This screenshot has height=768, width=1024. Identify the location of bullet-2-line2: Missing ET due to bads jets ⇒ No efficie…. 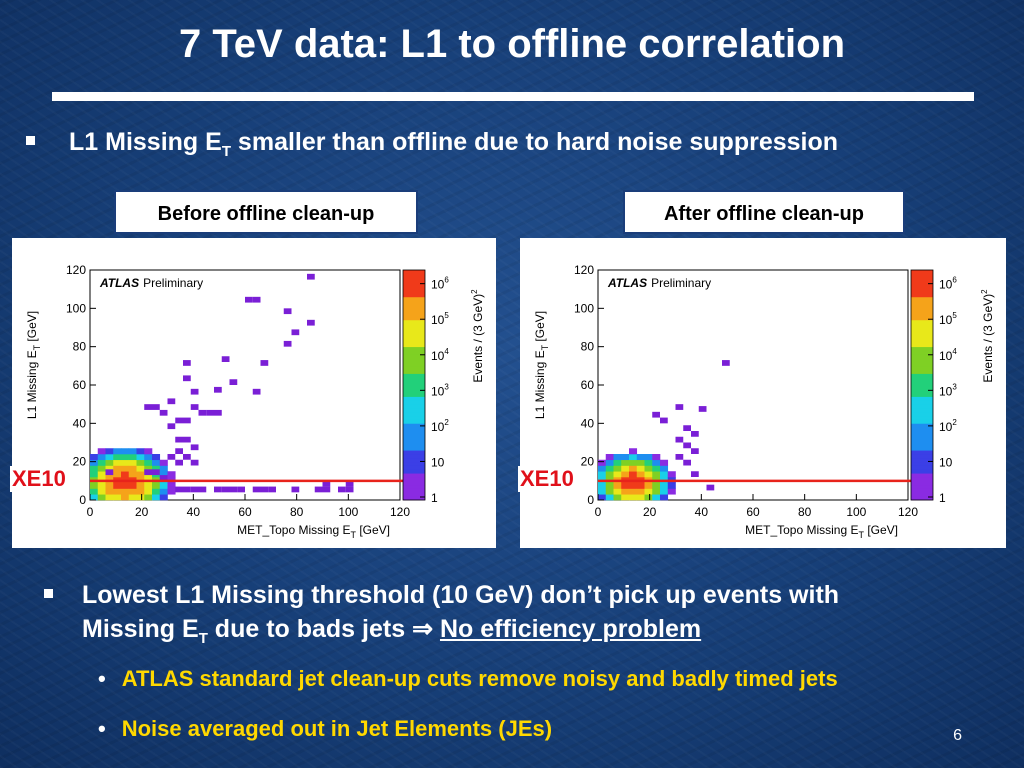
(542, 634).